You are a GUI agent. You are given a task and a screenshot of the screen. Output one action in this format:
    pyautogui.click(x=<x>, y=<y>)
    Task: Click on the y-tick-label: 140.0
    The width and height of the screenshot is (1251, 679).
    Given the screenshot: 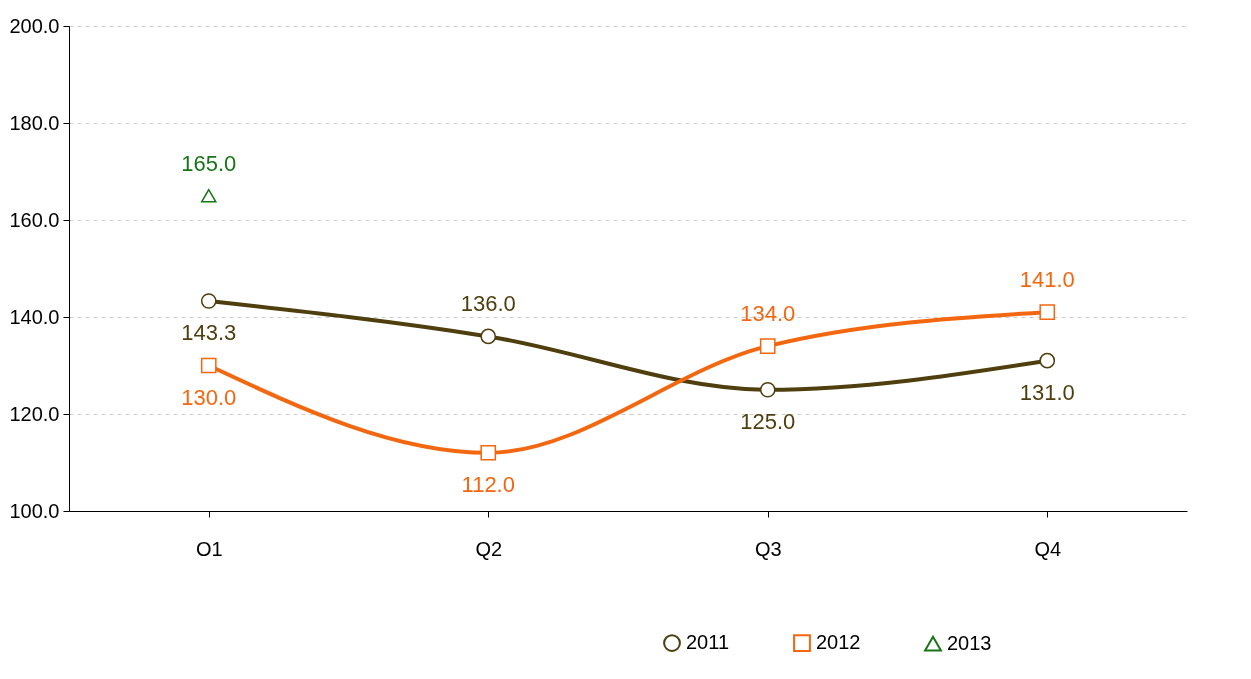 What is the action you would take?
    pyautogui.click(x=34, y=316)
    